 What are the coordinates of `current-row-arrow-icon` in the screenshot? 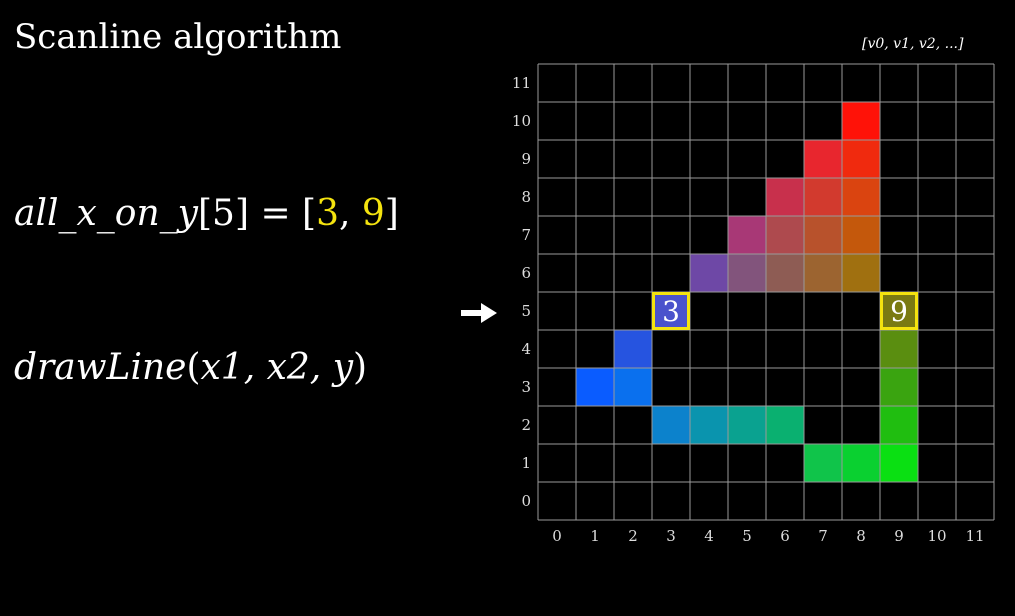 It's located at (479, 313).